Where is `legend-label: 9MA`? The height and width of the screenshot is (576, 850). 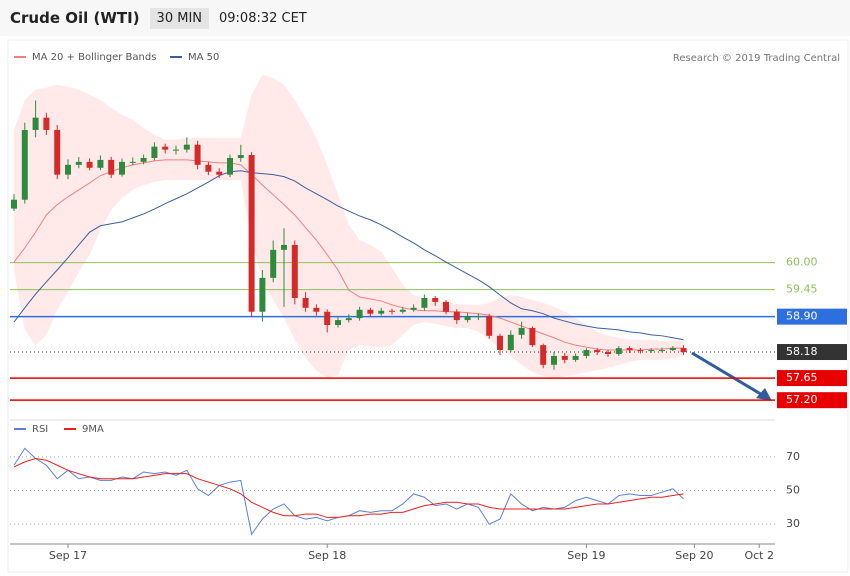
legend-label: 9MA is located at coordinates (93, 429).